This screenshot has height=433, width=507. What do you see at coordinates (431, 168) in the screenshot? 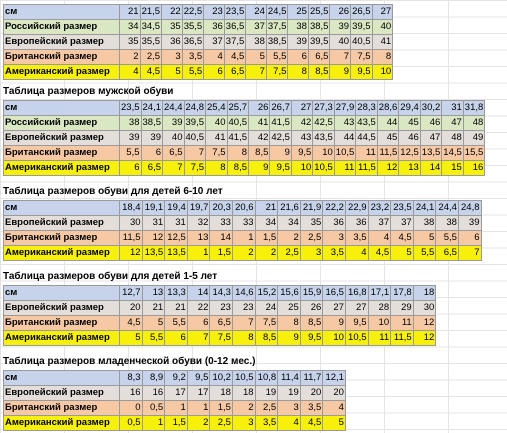
I see `table-cell: 14` at bounding box center [431, 168].